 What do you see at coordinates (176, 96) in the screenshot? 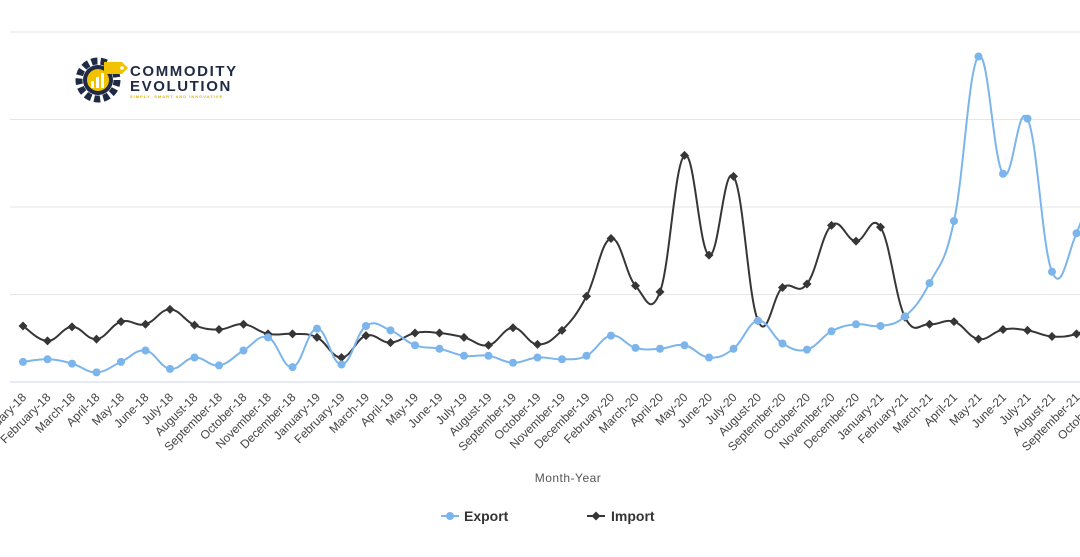
I see `logo-tagline: SIMPLY. SMART AND INNOVATIVE` at bounding box center [176, 96].